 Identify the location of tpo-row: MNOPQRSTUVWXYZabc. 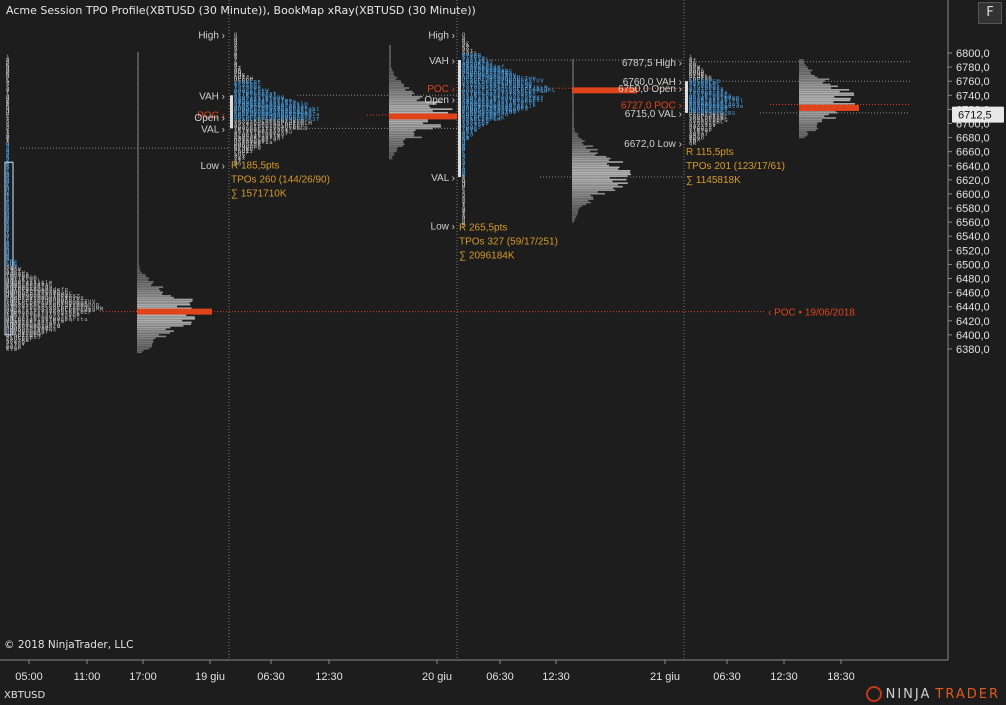
(39, 294).